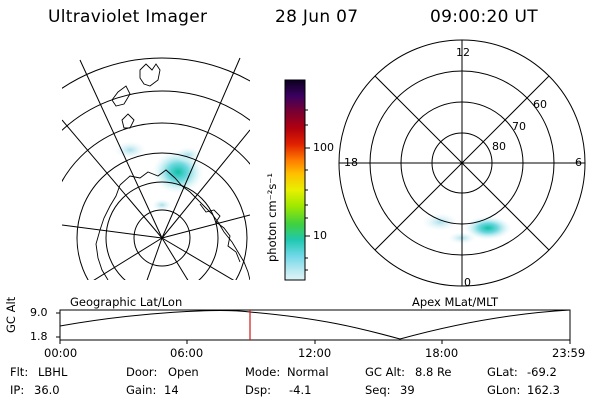 Image resolution: width=600 pixels, height=400 pixels. Describe the element at coordinates (378, 390) in the screenshot. I see `seq-label: Seq:` at that location.